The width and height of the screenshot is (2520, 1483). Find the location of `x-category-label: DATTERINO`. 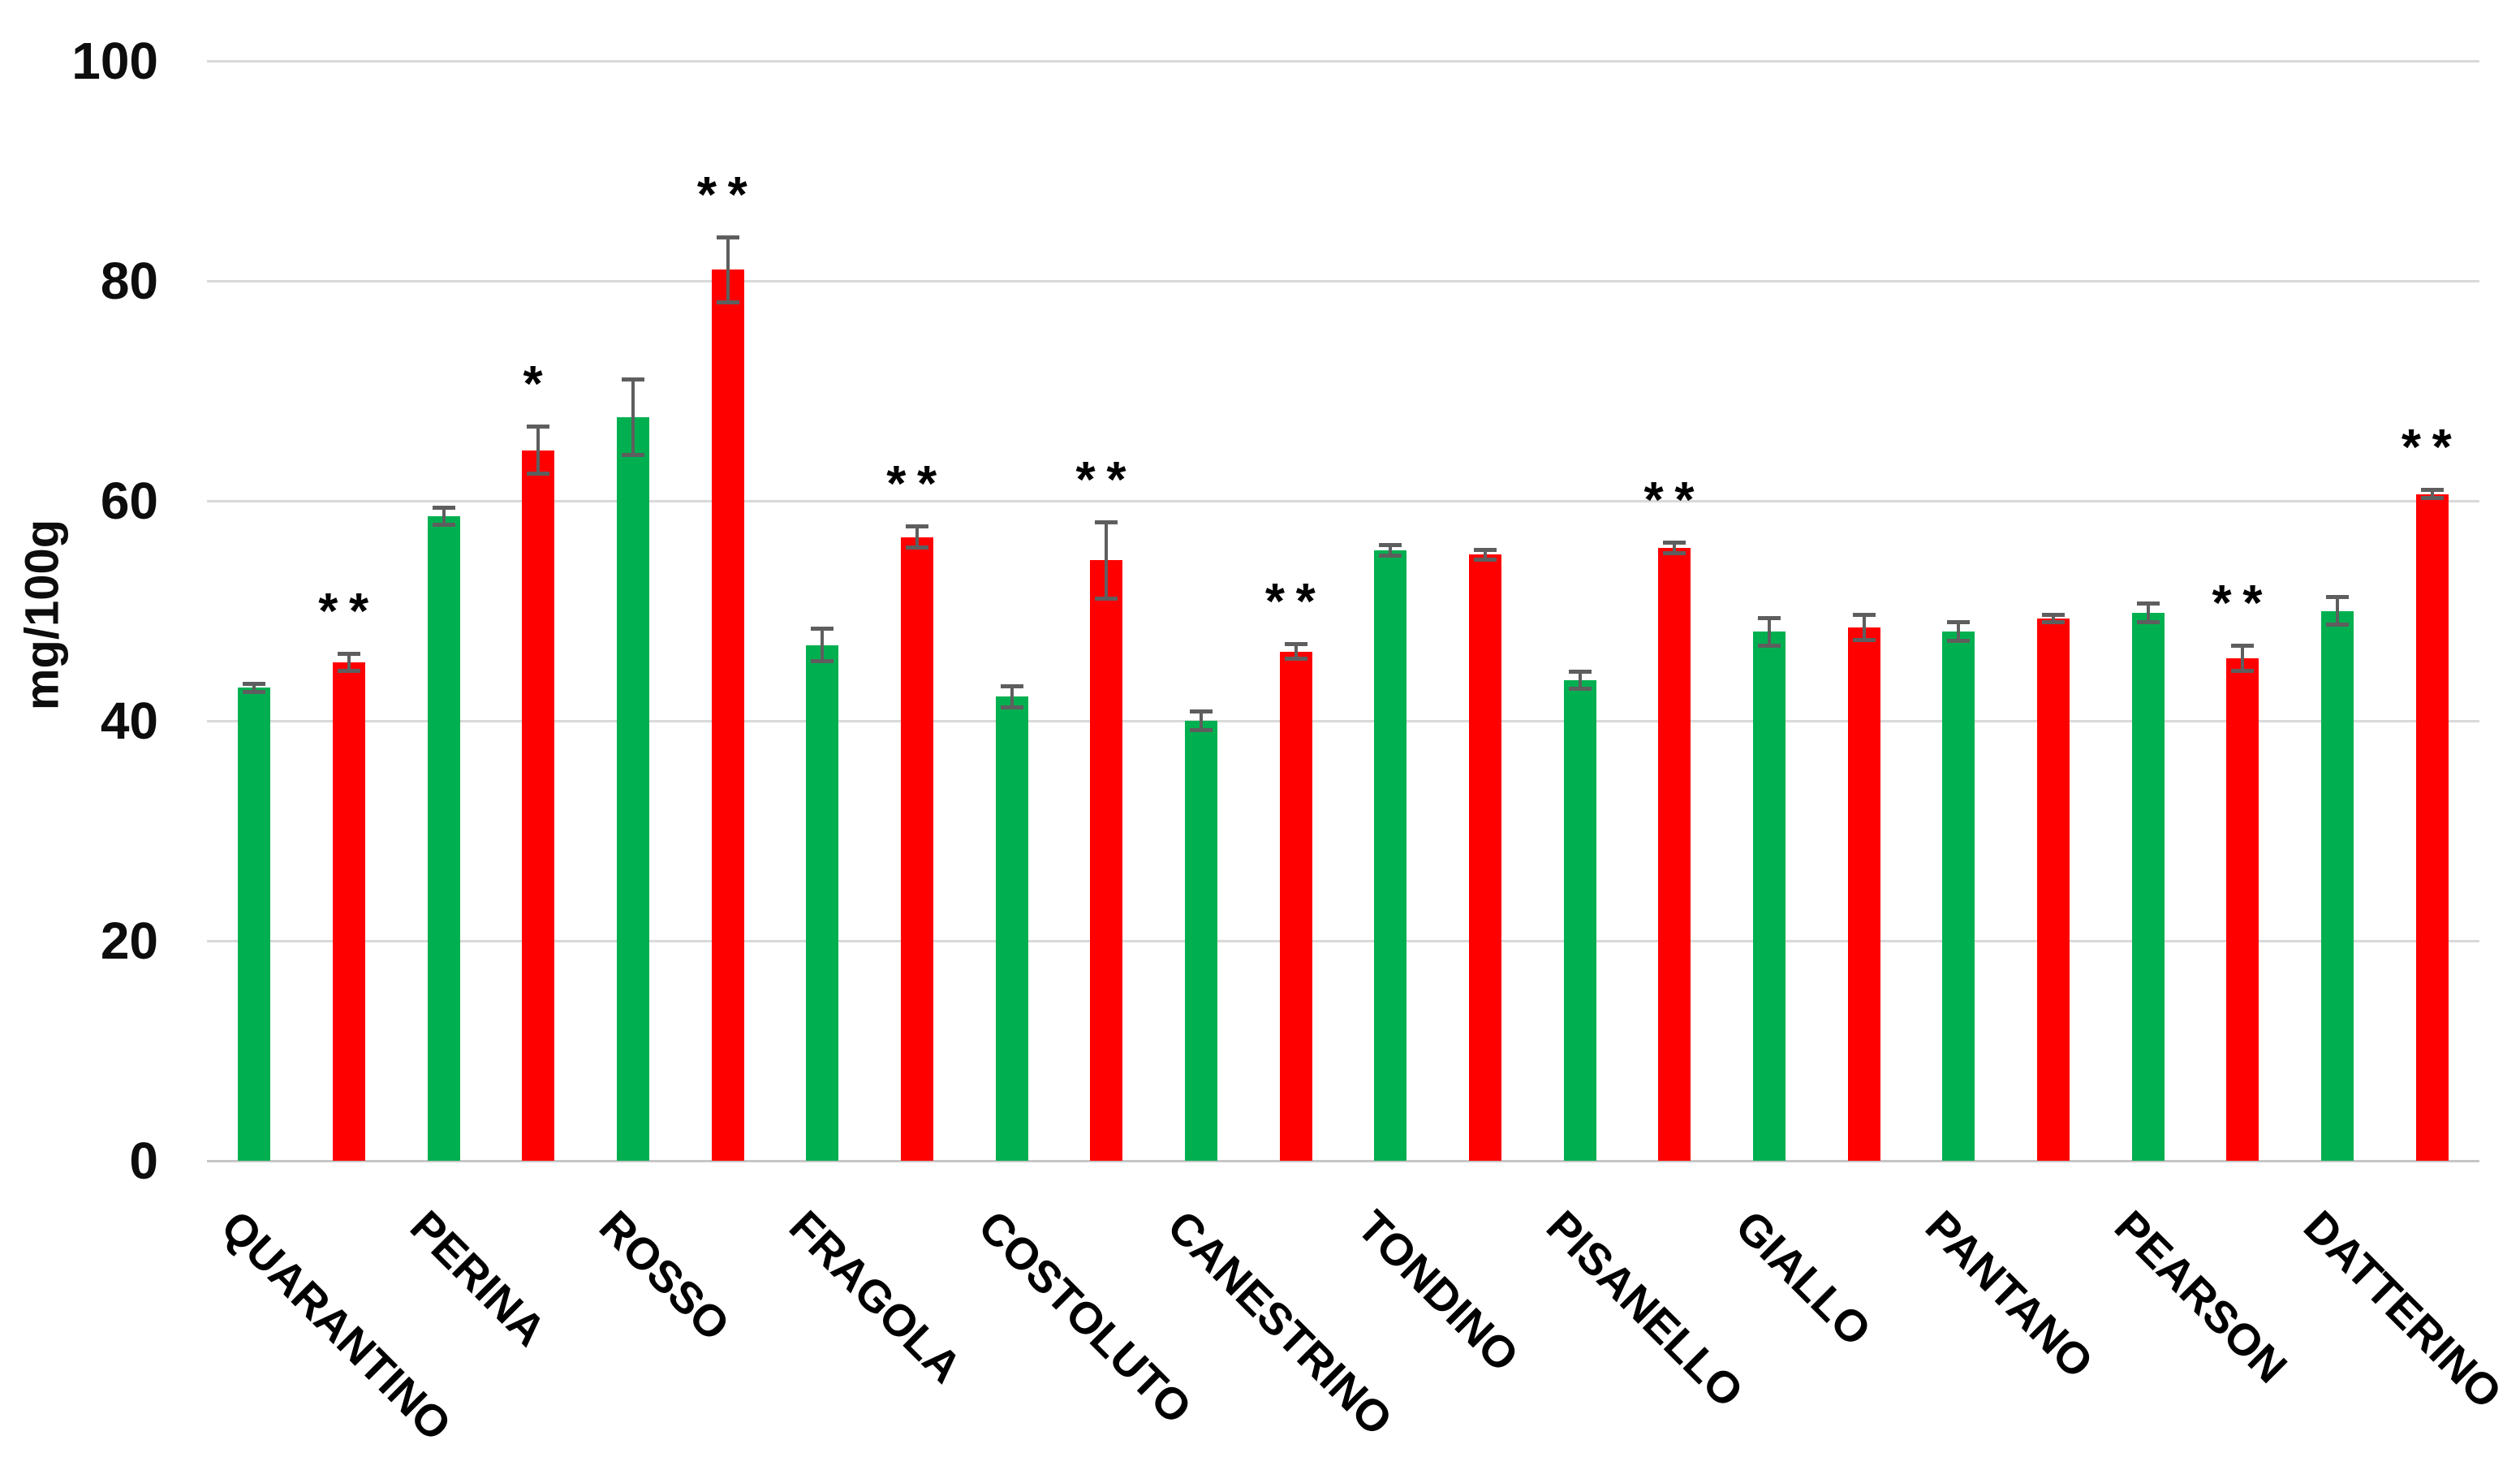

x-category-label: DATTERINO is located at coordinates (2404, 1310).